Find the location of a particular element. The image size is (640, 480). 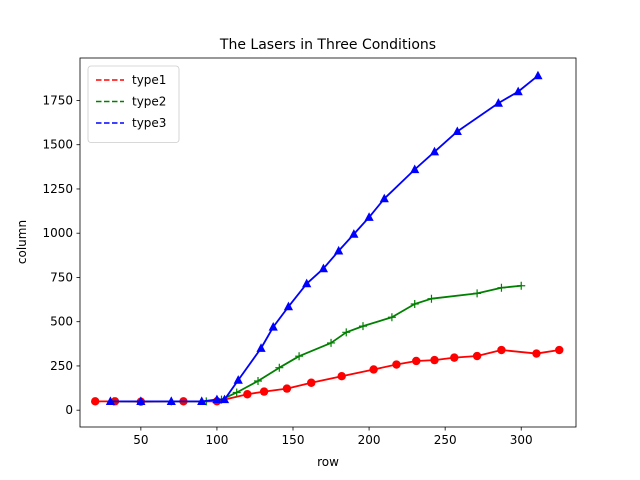

y-tick-label: 0 is located at coordinates (69, 410).